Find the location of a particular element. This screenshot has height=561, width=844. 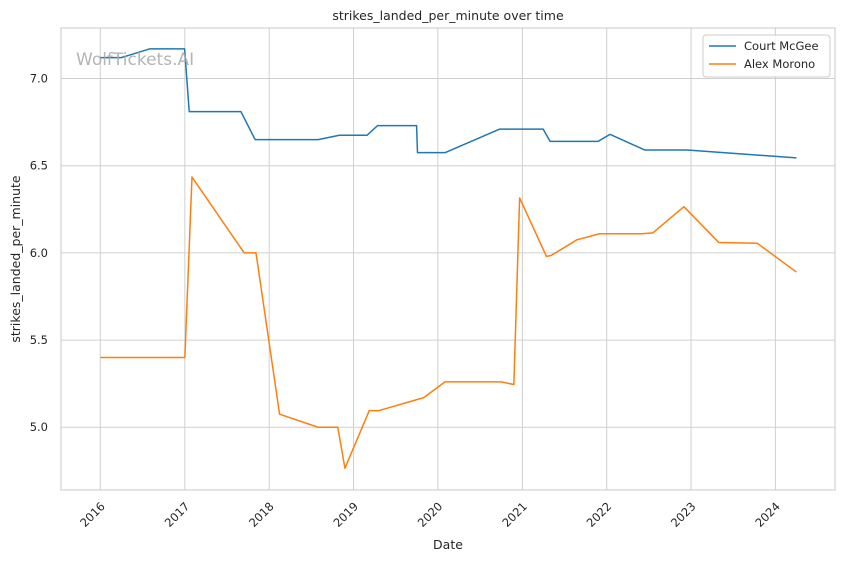

x-axis-title: Date is located at coordinates (448, 544).